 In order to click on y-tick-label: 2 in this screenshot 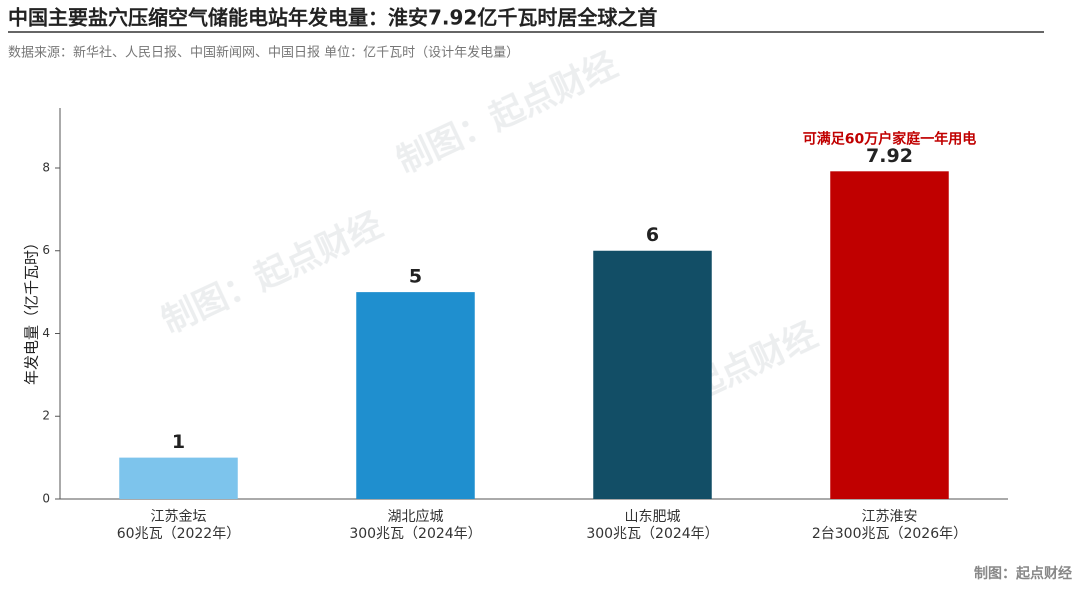, I will do `click(46, 416)`.